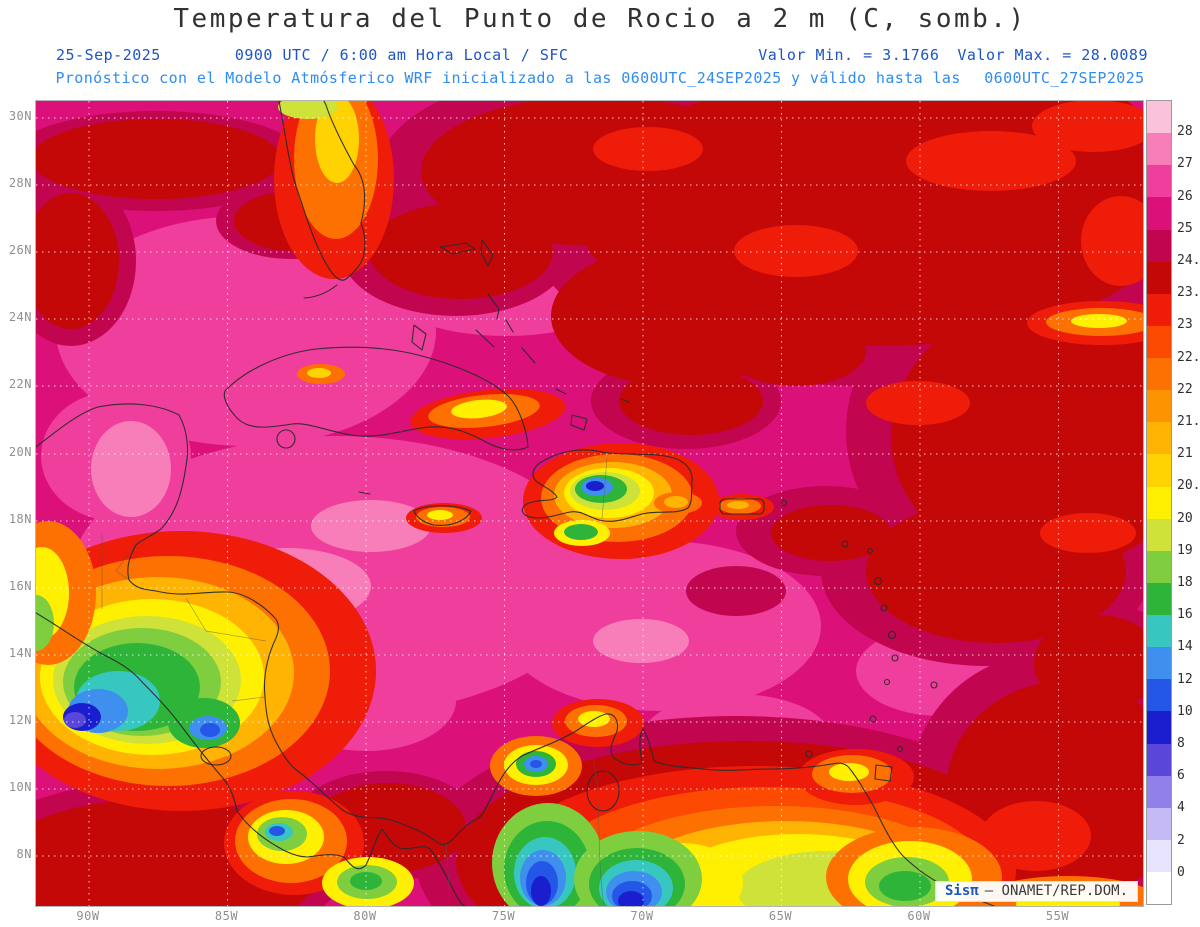  What do you see at coordinates (1181, 776) in the screenshot?
I see `colorbar-label: 6` at bounding box center [1181, 776].